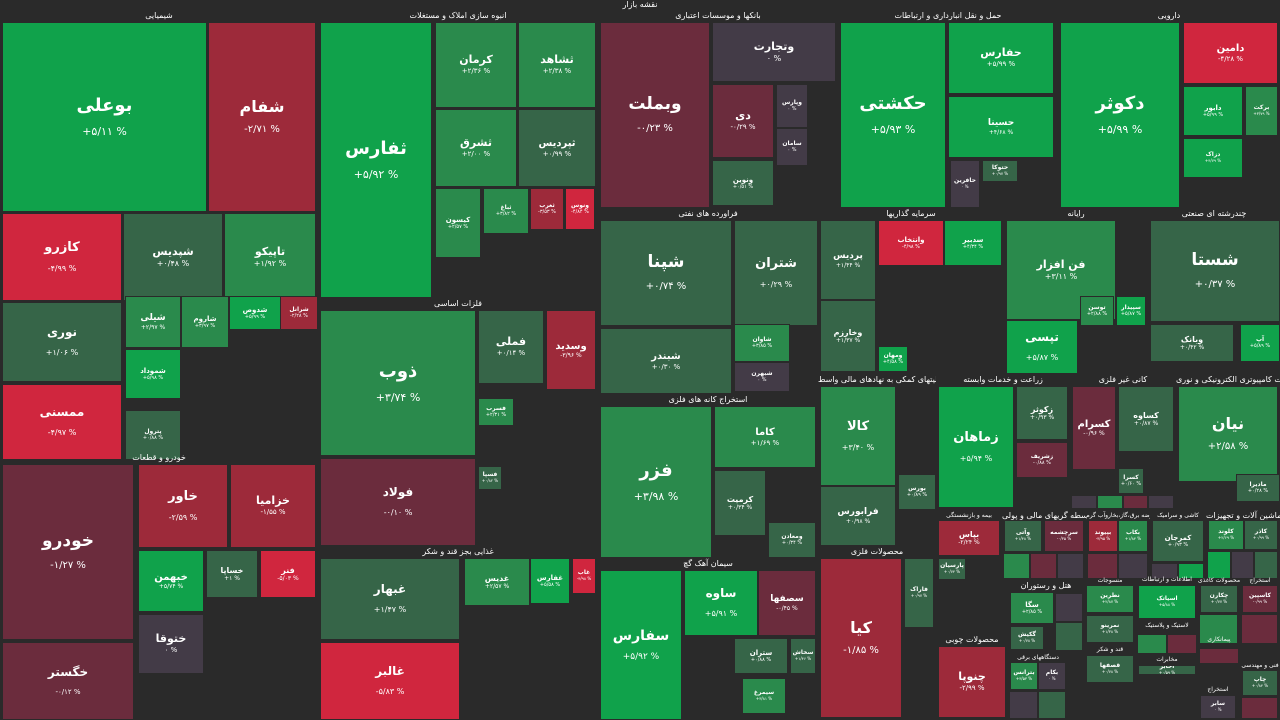  Describe the element at coordinates (153, 322) in the screenshot. I see `treemap-tile: شیلی +۲/۹۷ %` at that location.